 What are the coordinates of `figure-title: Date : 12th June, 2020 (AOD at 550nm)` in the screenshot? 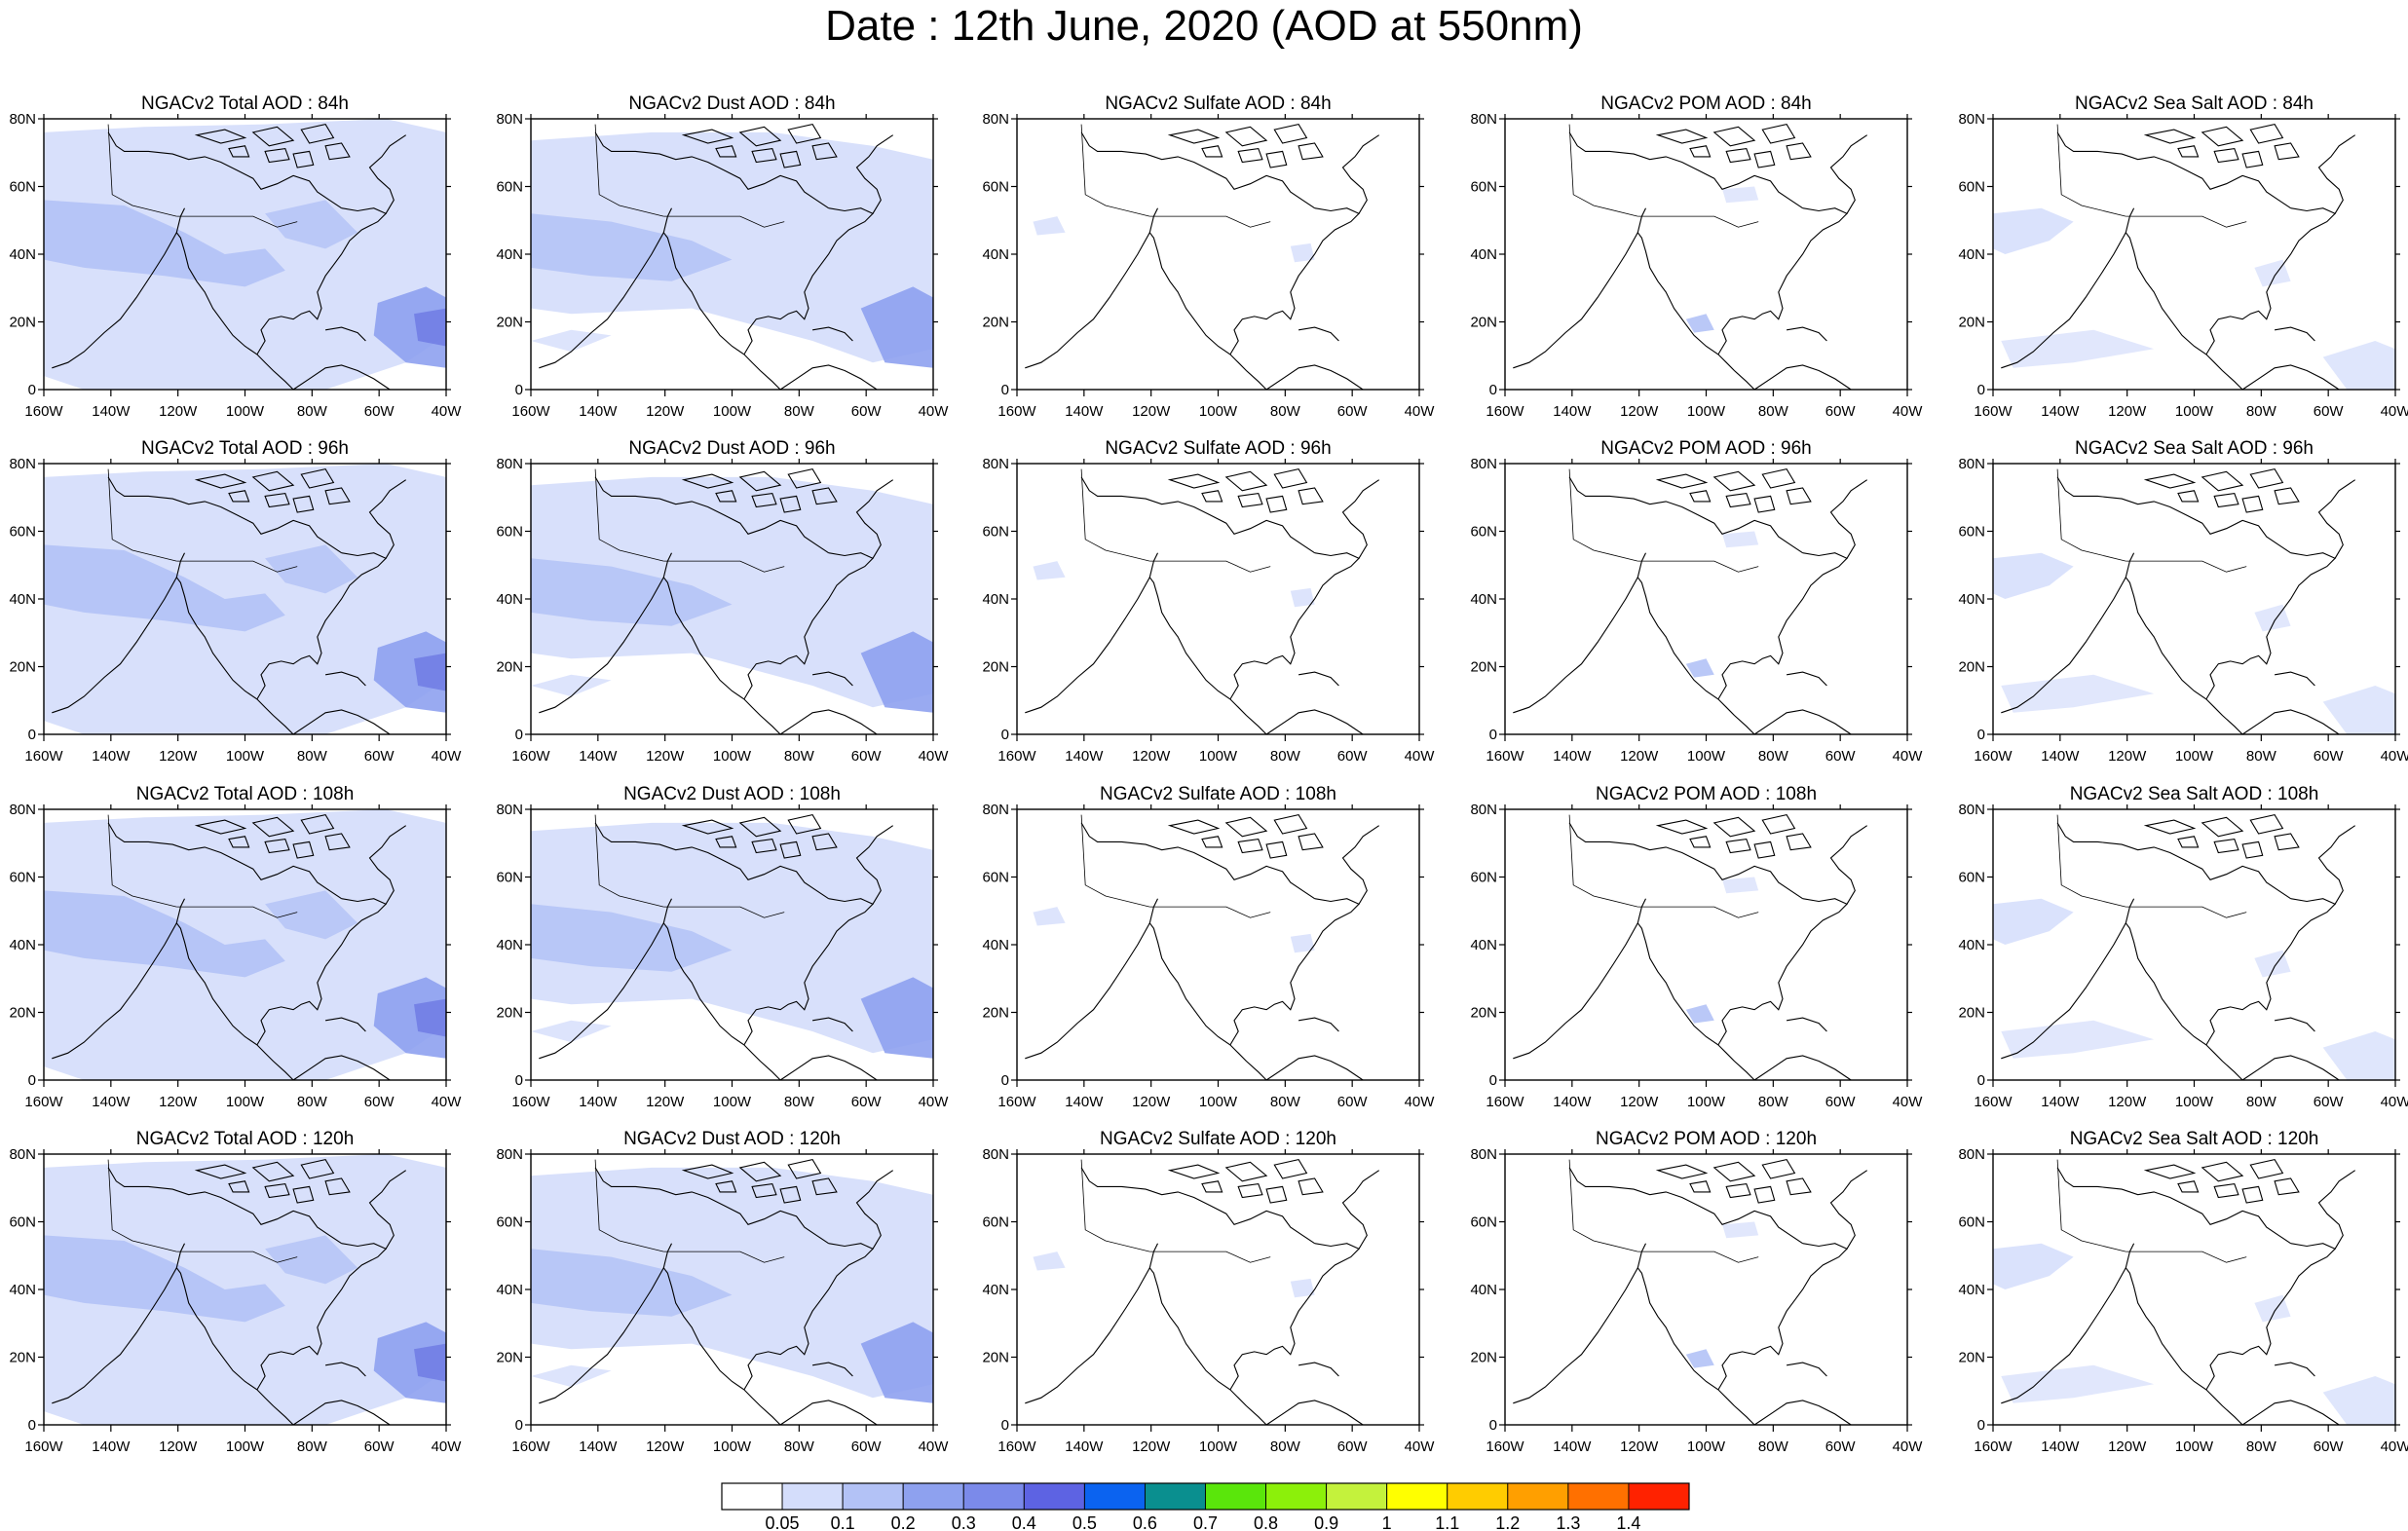 It's located at (1204, 26).